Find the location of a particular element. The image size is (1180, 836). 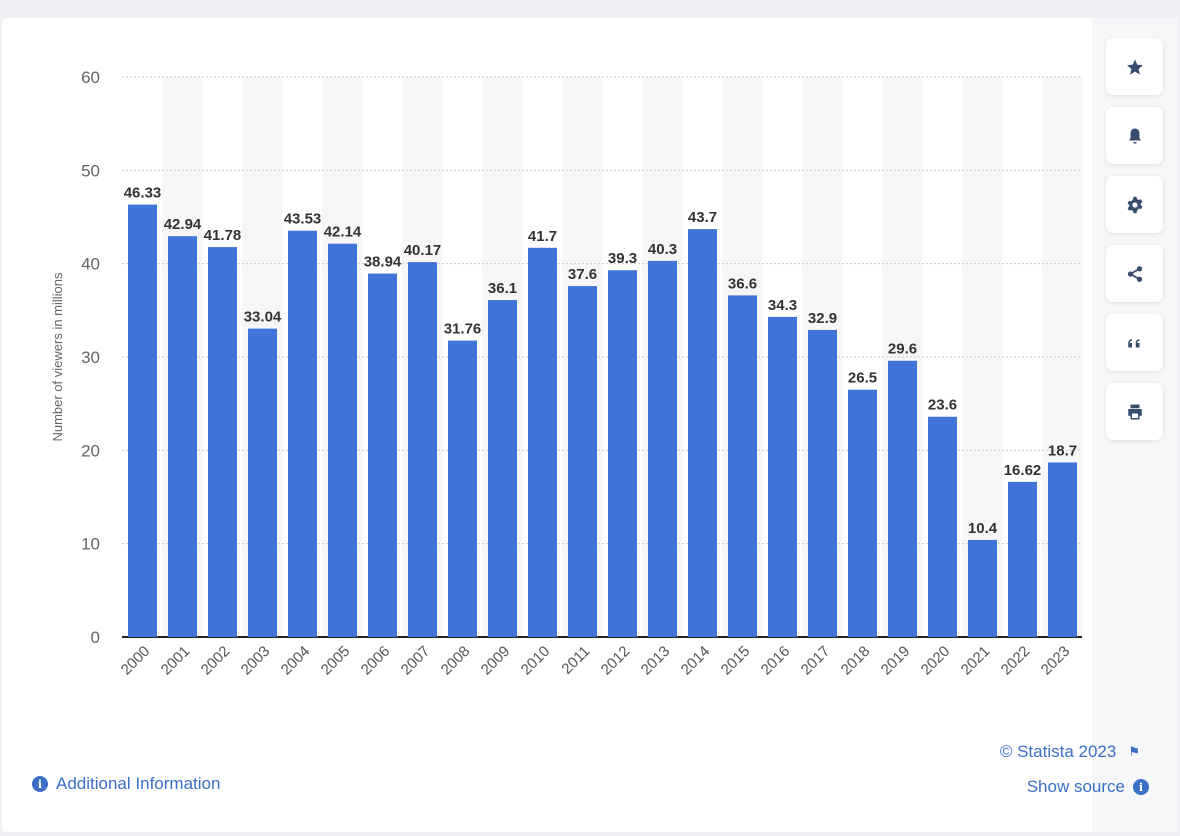

data-label: 29.6 is located at coordinates (902, 349).